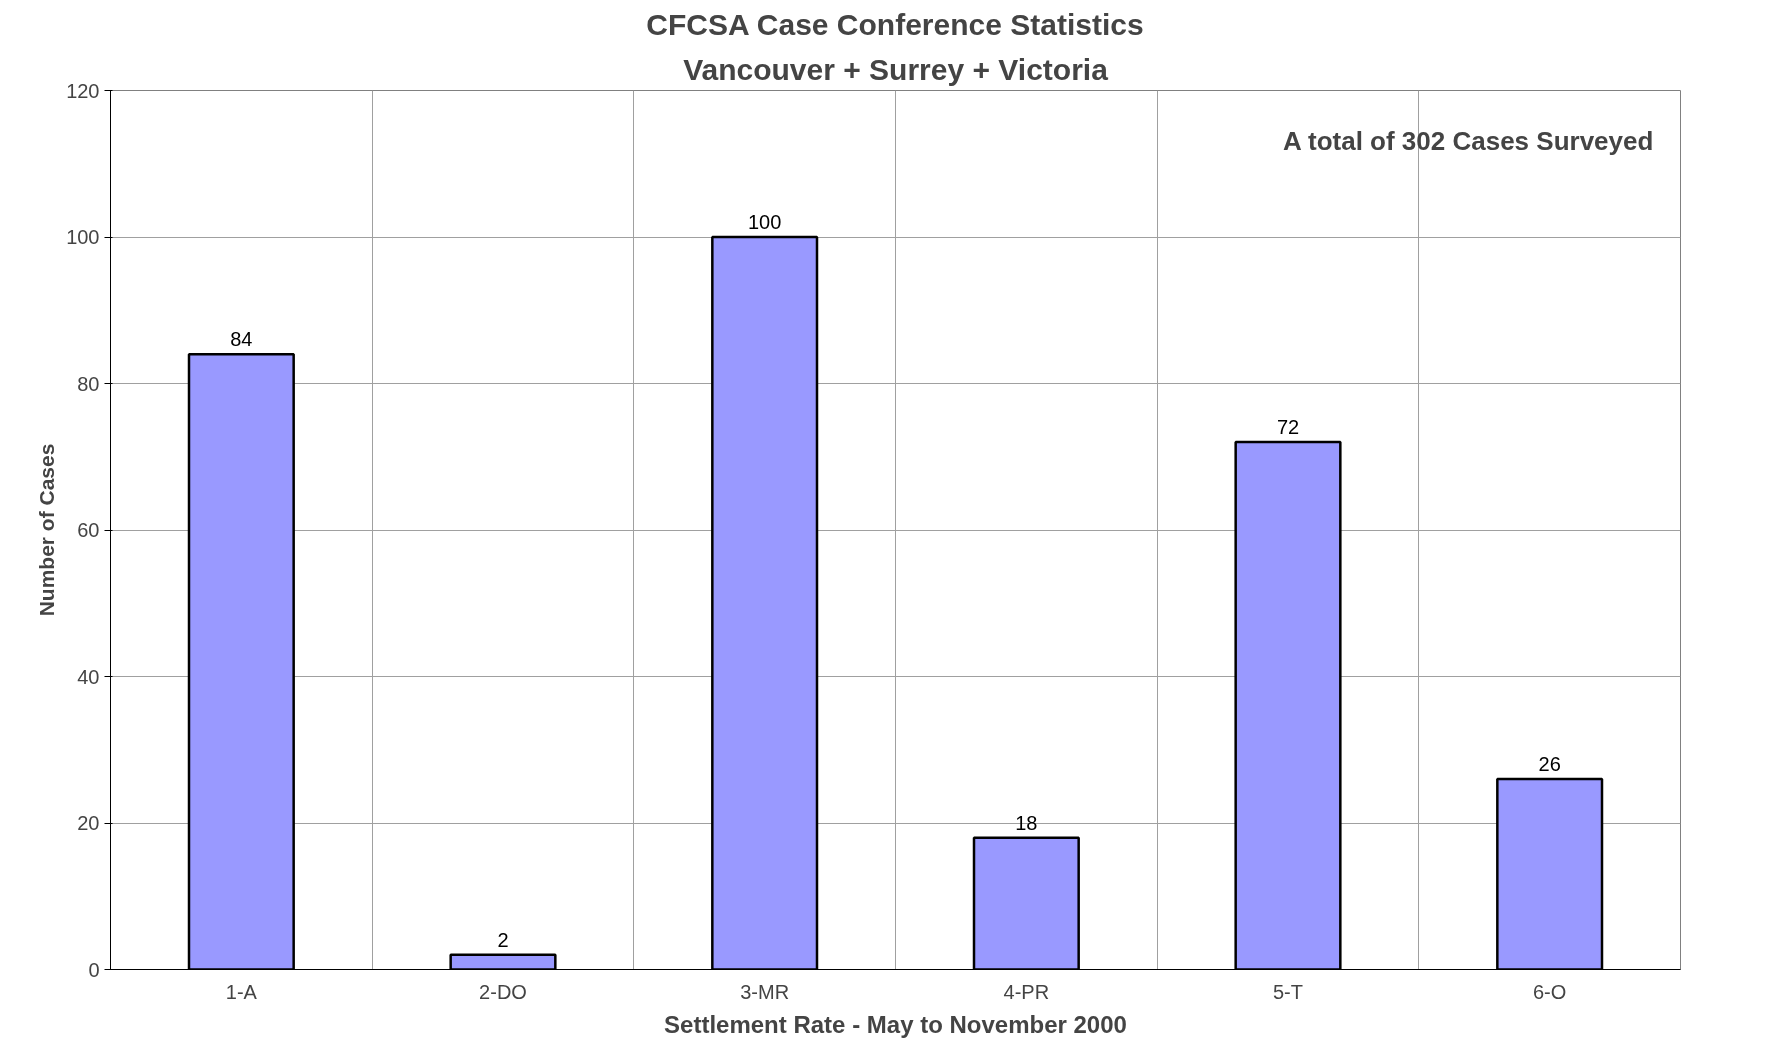 The height and width of the screenshot is (1060, 1787). I want to click on x-tick-label: 3-MR, so click(765, 991).